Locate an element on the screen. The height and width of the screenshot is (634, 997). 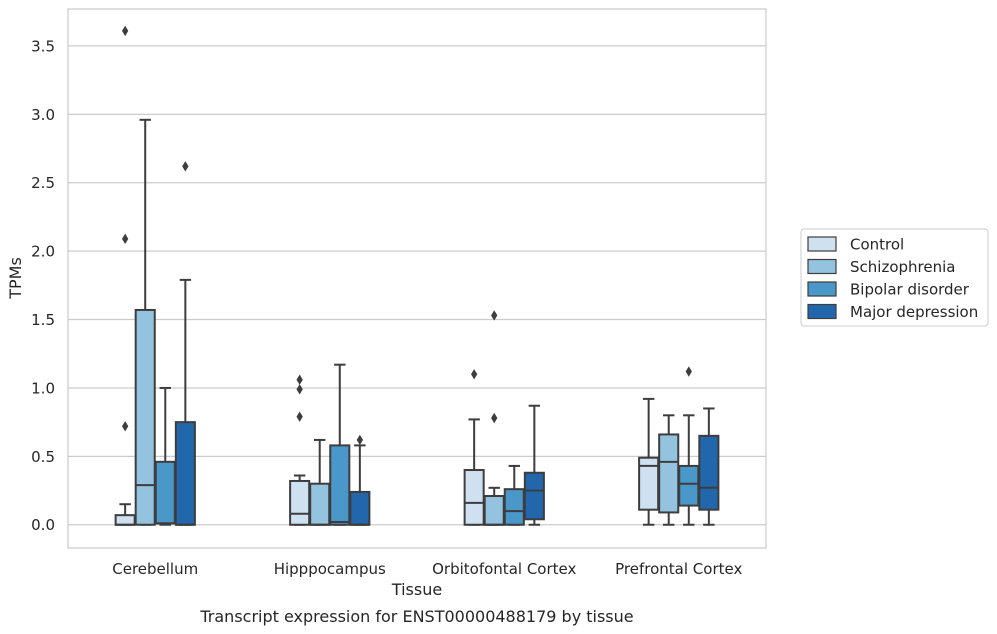
y-tick-labels: 0.0 0.5 1.0 1.5 2.0 2.5 3.0 3.5 is located at coordinates (43, 285).